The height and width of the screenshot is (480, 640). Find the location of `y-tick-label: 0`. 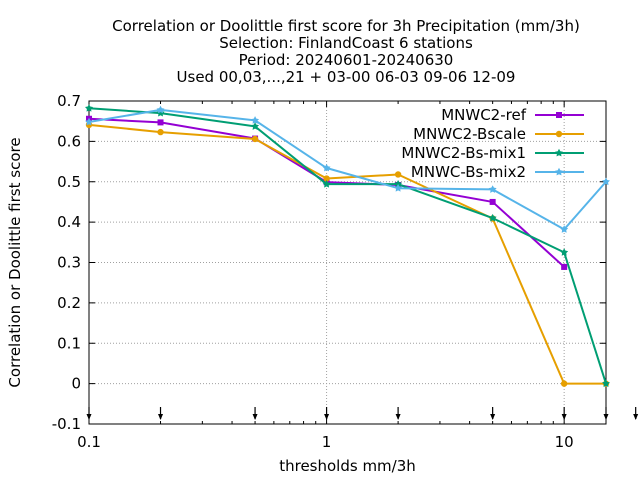

y-tick-label: 0 is located at coordinates (76, 384).